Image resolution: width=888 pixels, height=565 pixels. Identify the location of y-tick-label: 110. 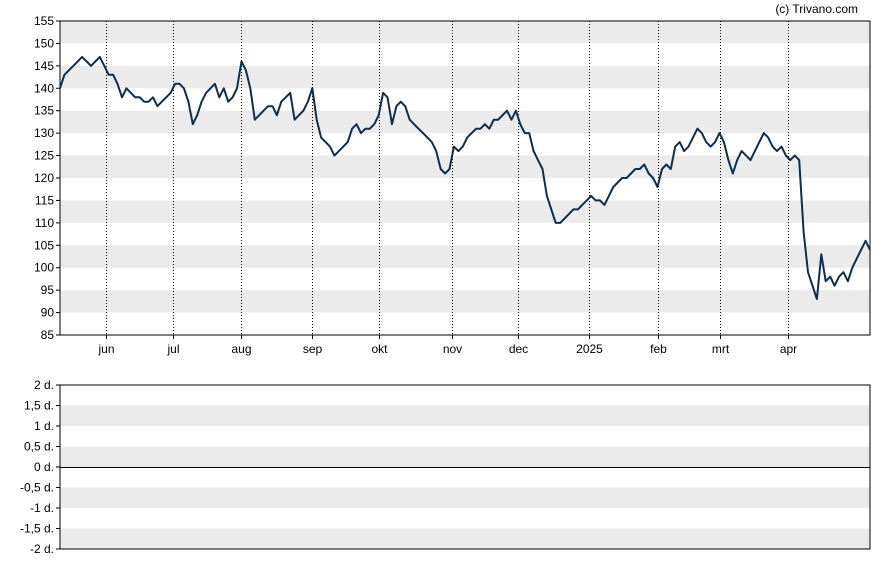
(44, 223).